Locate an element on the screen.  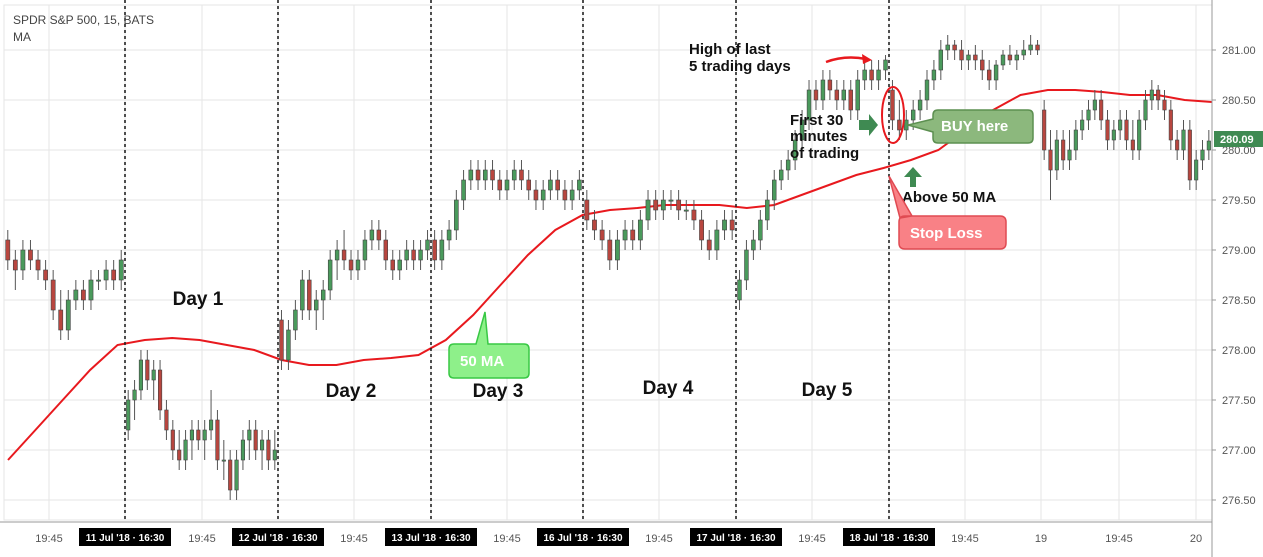
first30-arrow is located at coordinates (868, 125).